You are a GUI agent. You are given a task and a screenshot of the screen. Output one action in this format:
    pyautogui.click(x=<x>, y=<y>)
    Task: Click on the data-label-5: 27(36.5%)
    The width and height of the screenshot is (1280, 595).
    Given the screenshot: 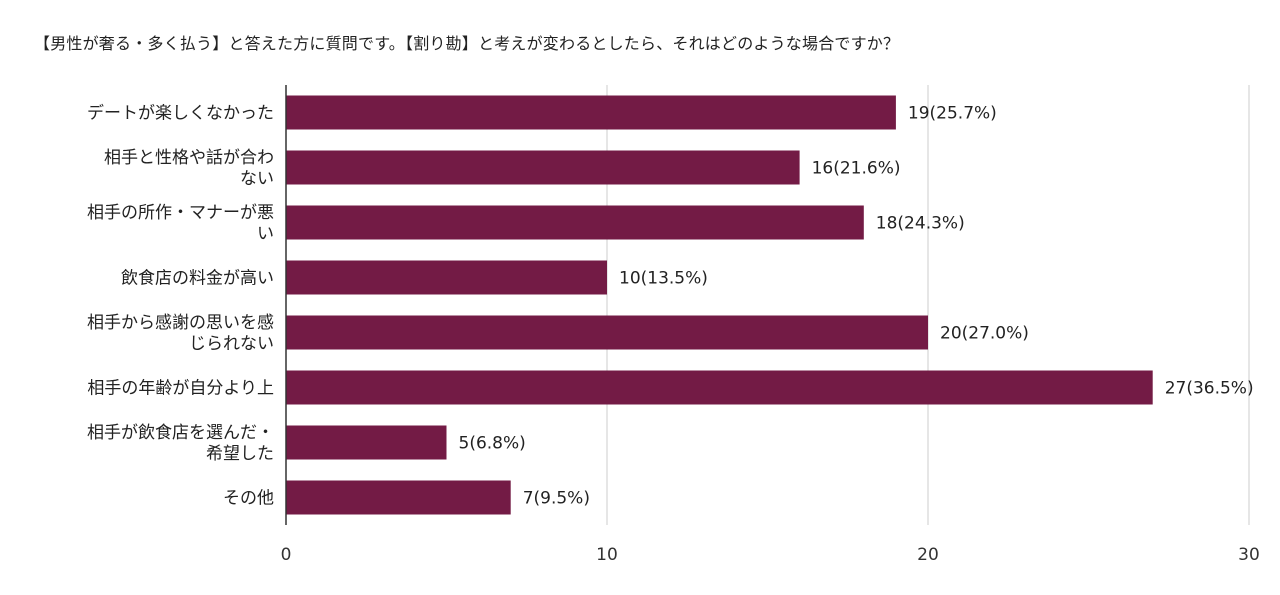 What is the action you would take?
    pyautogui.click(x=1209, y=389)
    